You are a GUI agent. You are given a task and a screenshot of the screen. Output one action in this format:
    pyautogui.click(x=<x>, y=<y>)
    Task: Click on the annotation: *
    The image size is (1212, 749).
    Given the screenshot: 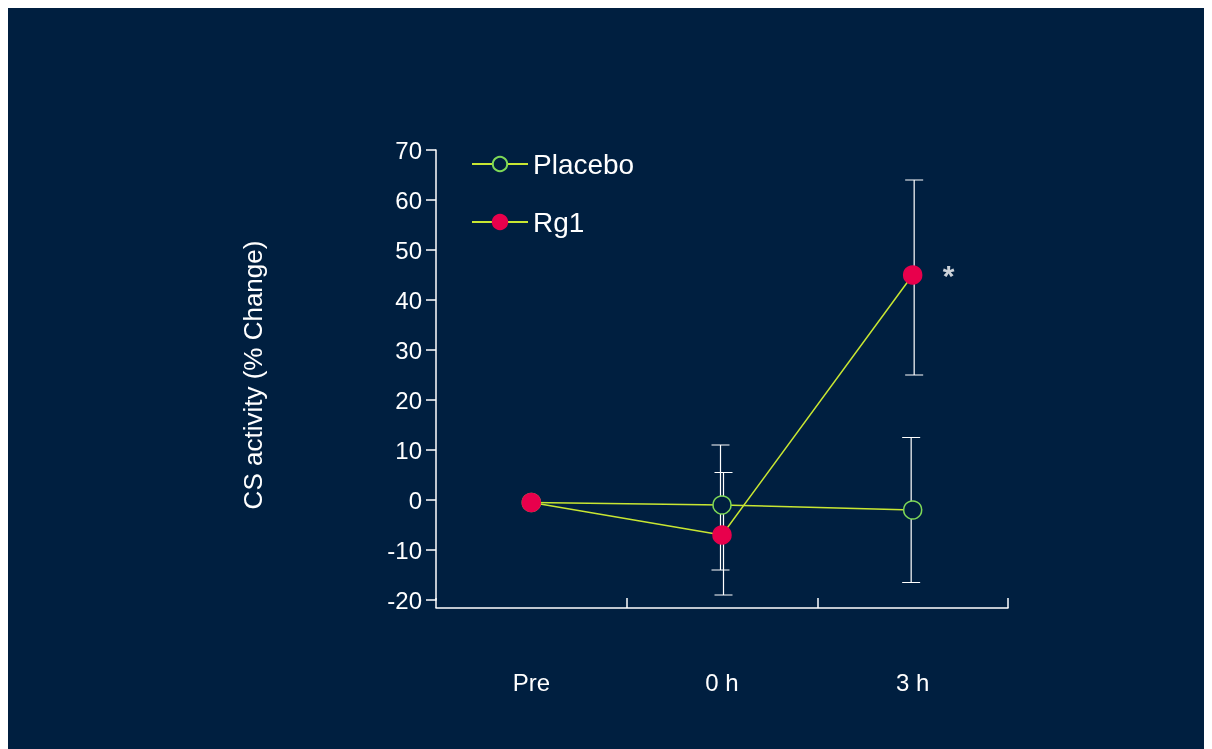 What is the action you would take?
    pyautogui.click(x=948, y=275)
    